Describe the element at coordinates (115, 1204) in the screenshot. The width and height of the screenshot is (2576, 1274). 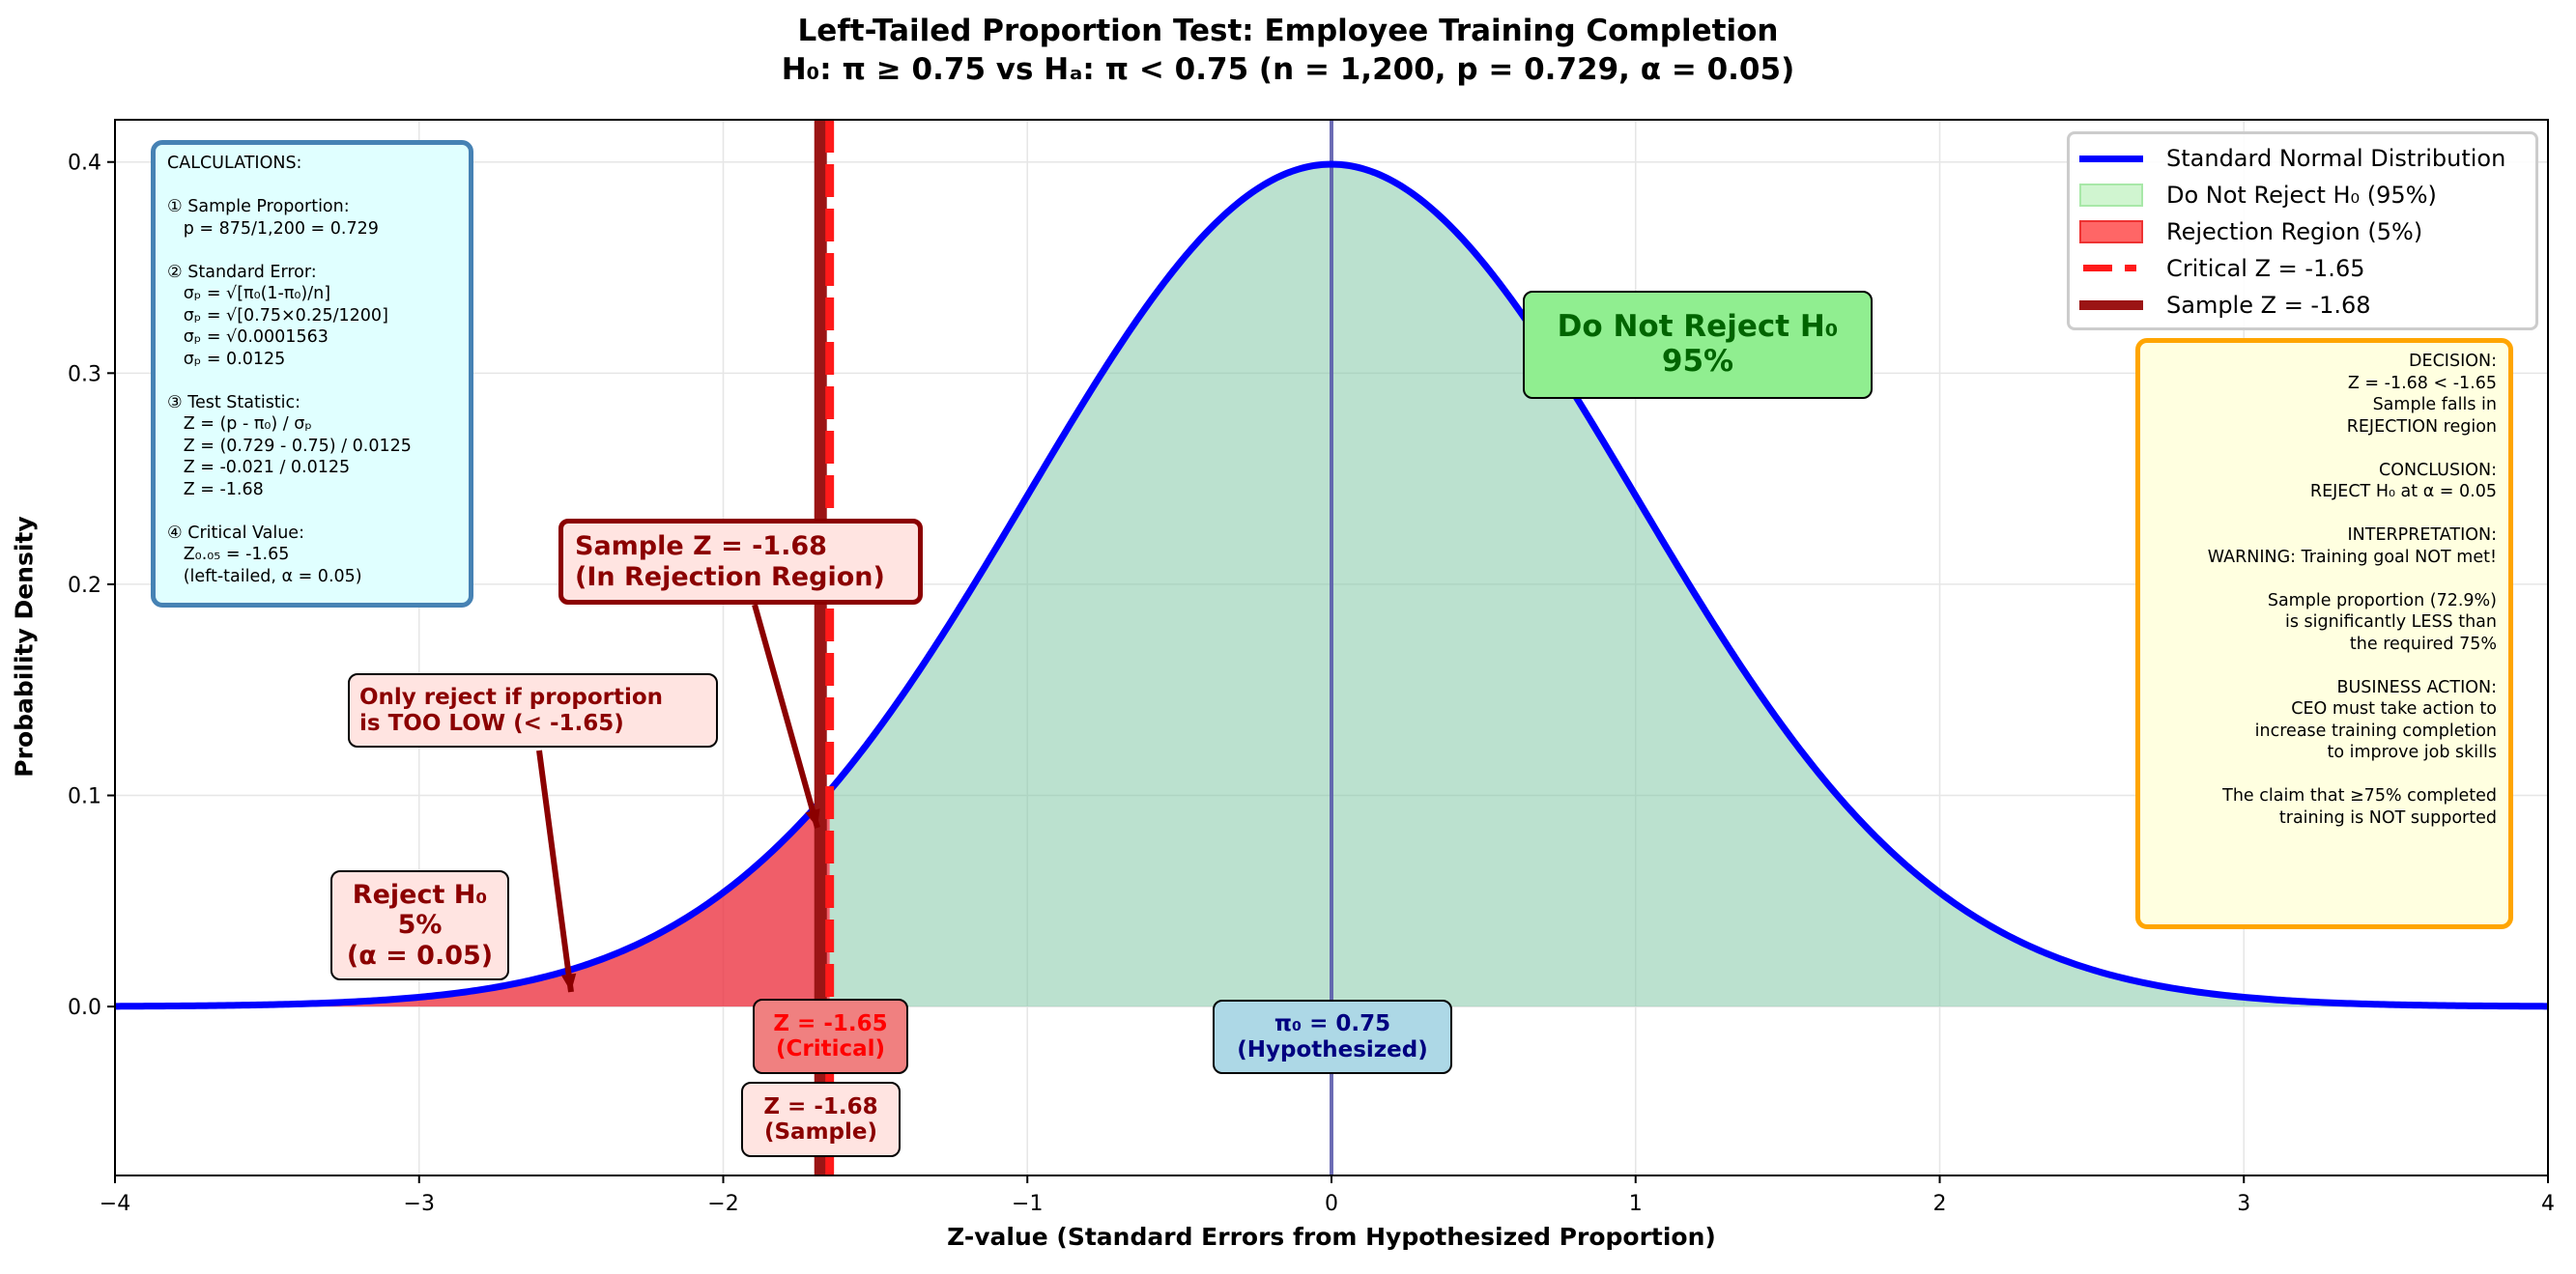
I see `x-tick-label: −4` at that location.